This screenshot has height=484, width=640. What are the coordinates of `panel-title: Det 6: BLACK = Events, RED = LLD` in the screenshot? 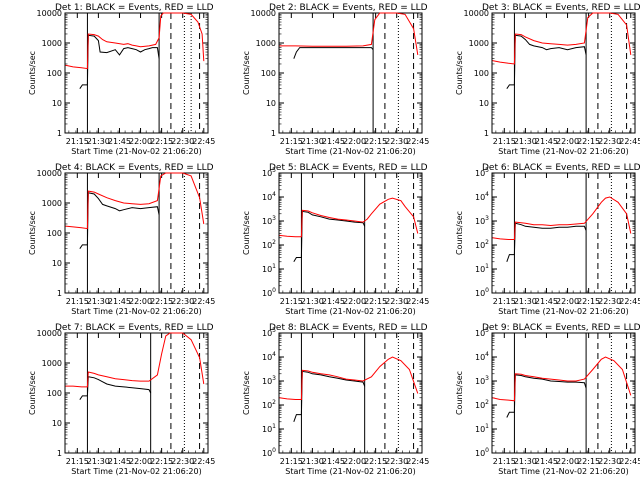 It's located at (561, 168).